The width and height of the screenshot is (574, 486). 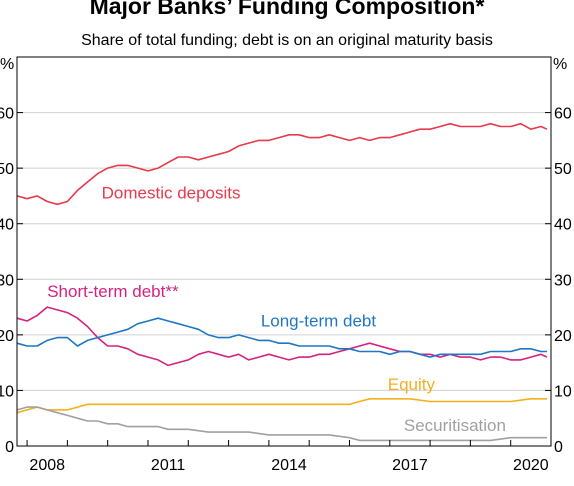 What do you see at coordinates (563, 391) in the screenshot?
I see `y-tick-label-right: 10` at bounding box center [563, 391].